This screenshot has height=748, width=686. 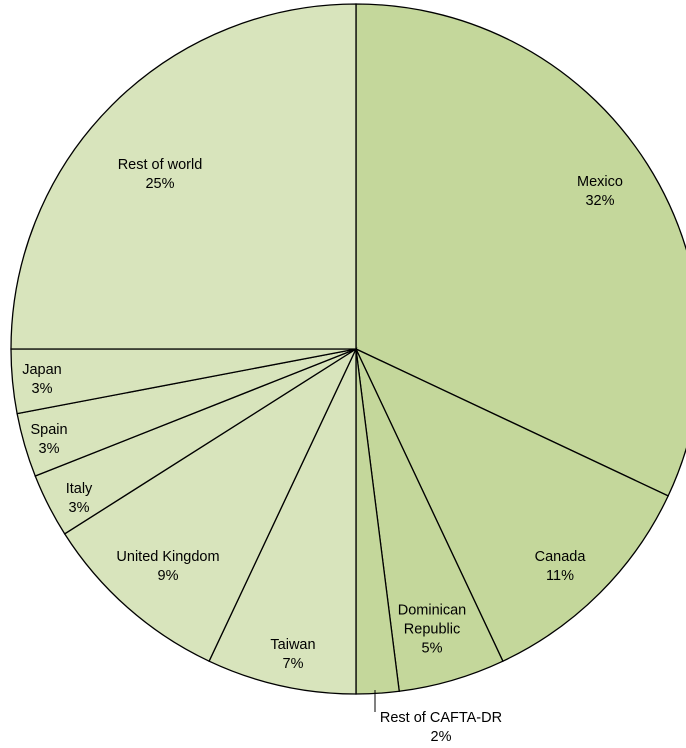 I want to click on slice-label: Canada 11%, so click(x=560, y=567).